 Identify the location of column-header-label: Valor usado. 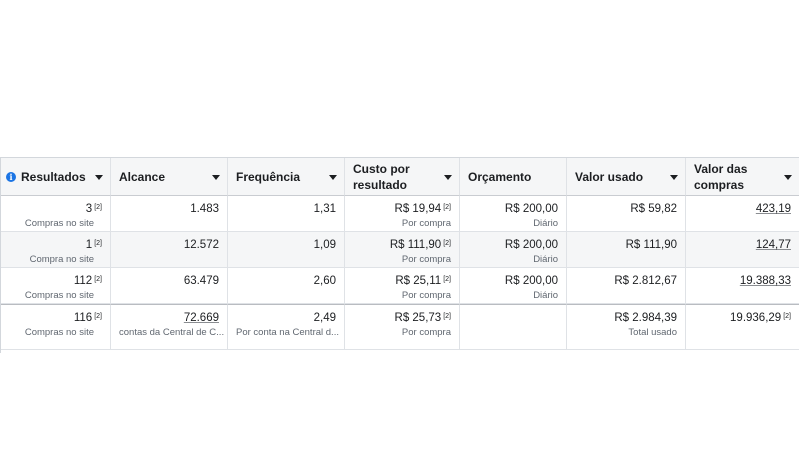
(609, 176).